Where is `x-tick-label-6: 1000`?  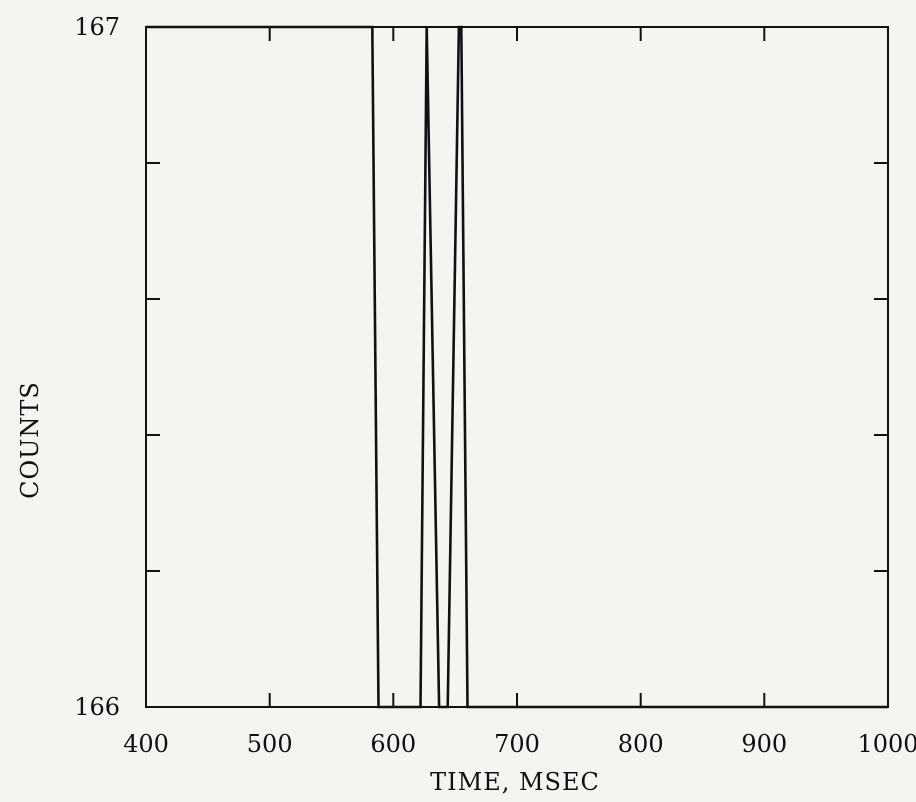
x-tick-label-6: 1000 is located at coordinates (886, 744).